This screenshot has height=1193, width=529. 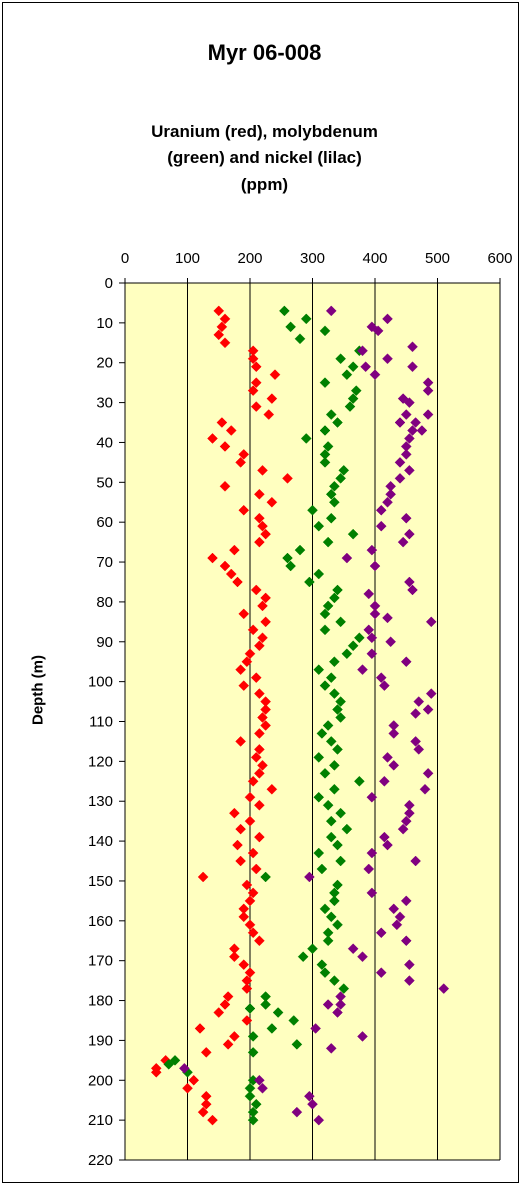 What do you see at coordinates (100, 961) in the screenshot?
I see `y-tick-label: 170` at bounding box center [100, 961].